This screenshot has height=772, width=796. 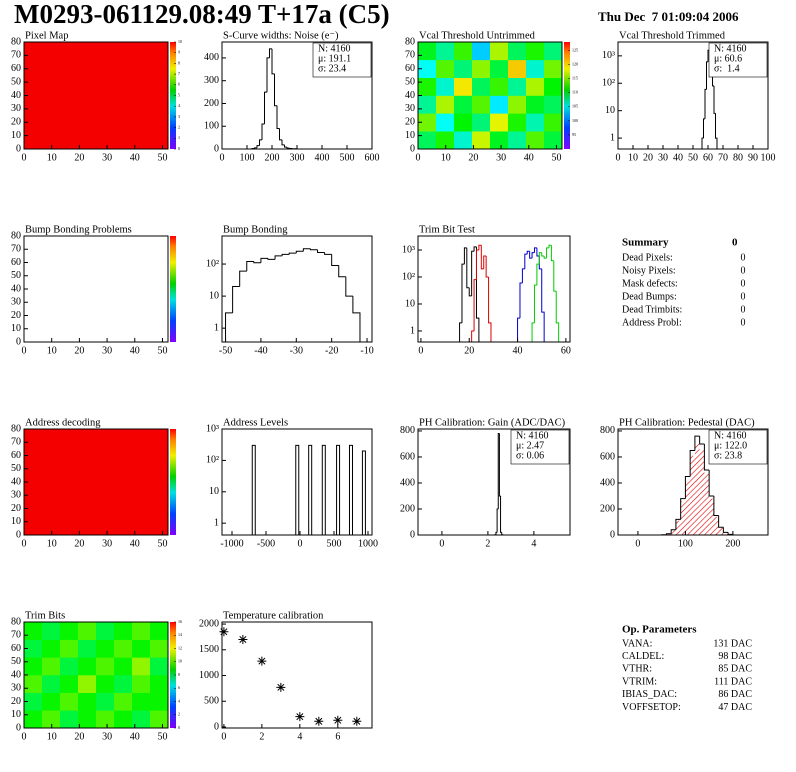 What do you see at coordinates (338, 720) in the screenshot?
I see `marker` at bounding box center [338, 720].